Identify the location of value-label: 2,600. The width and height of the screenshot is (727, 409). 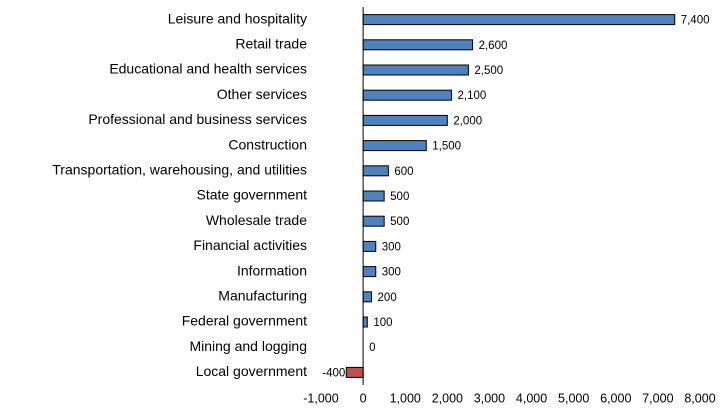
(493, 46).